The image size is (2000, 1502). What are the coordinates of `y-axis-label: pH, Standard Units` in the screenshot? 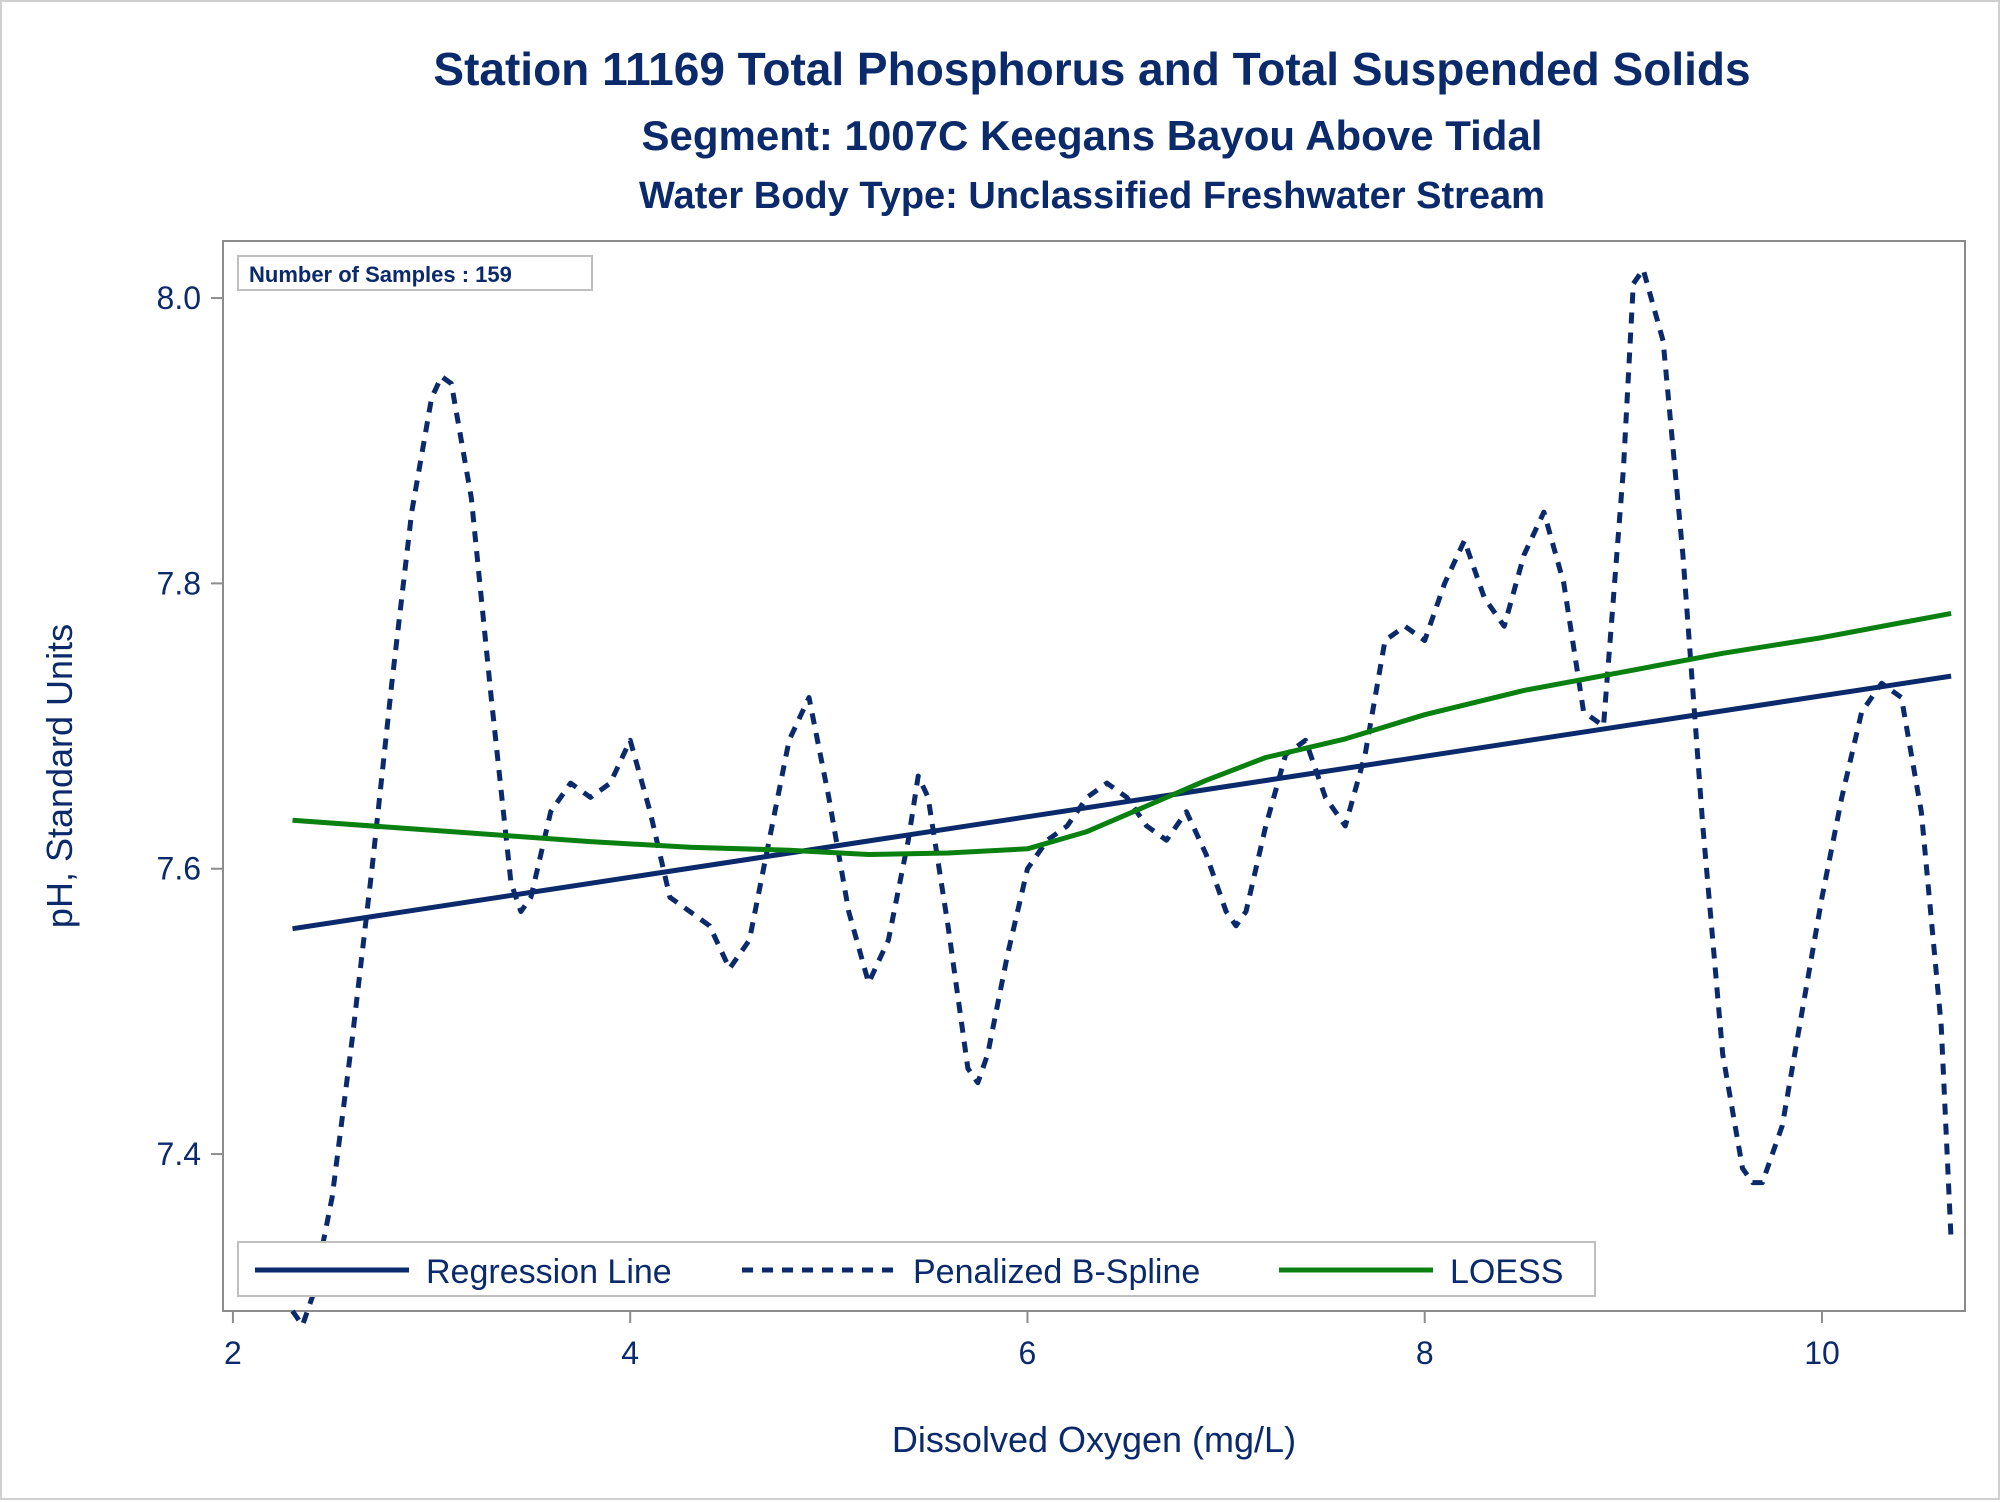 It's located at (59, 776).